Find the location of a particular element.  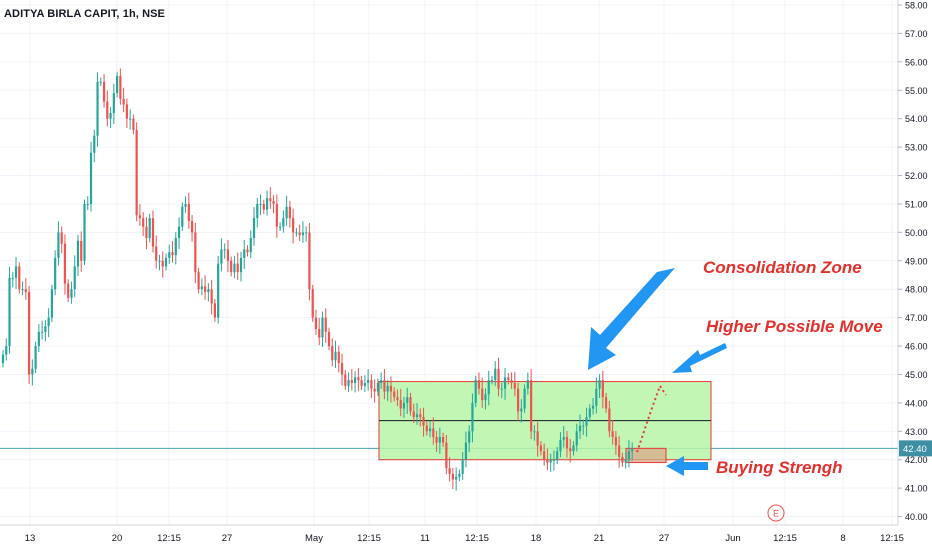

consolidation-box is located at coordinates (545, 422).